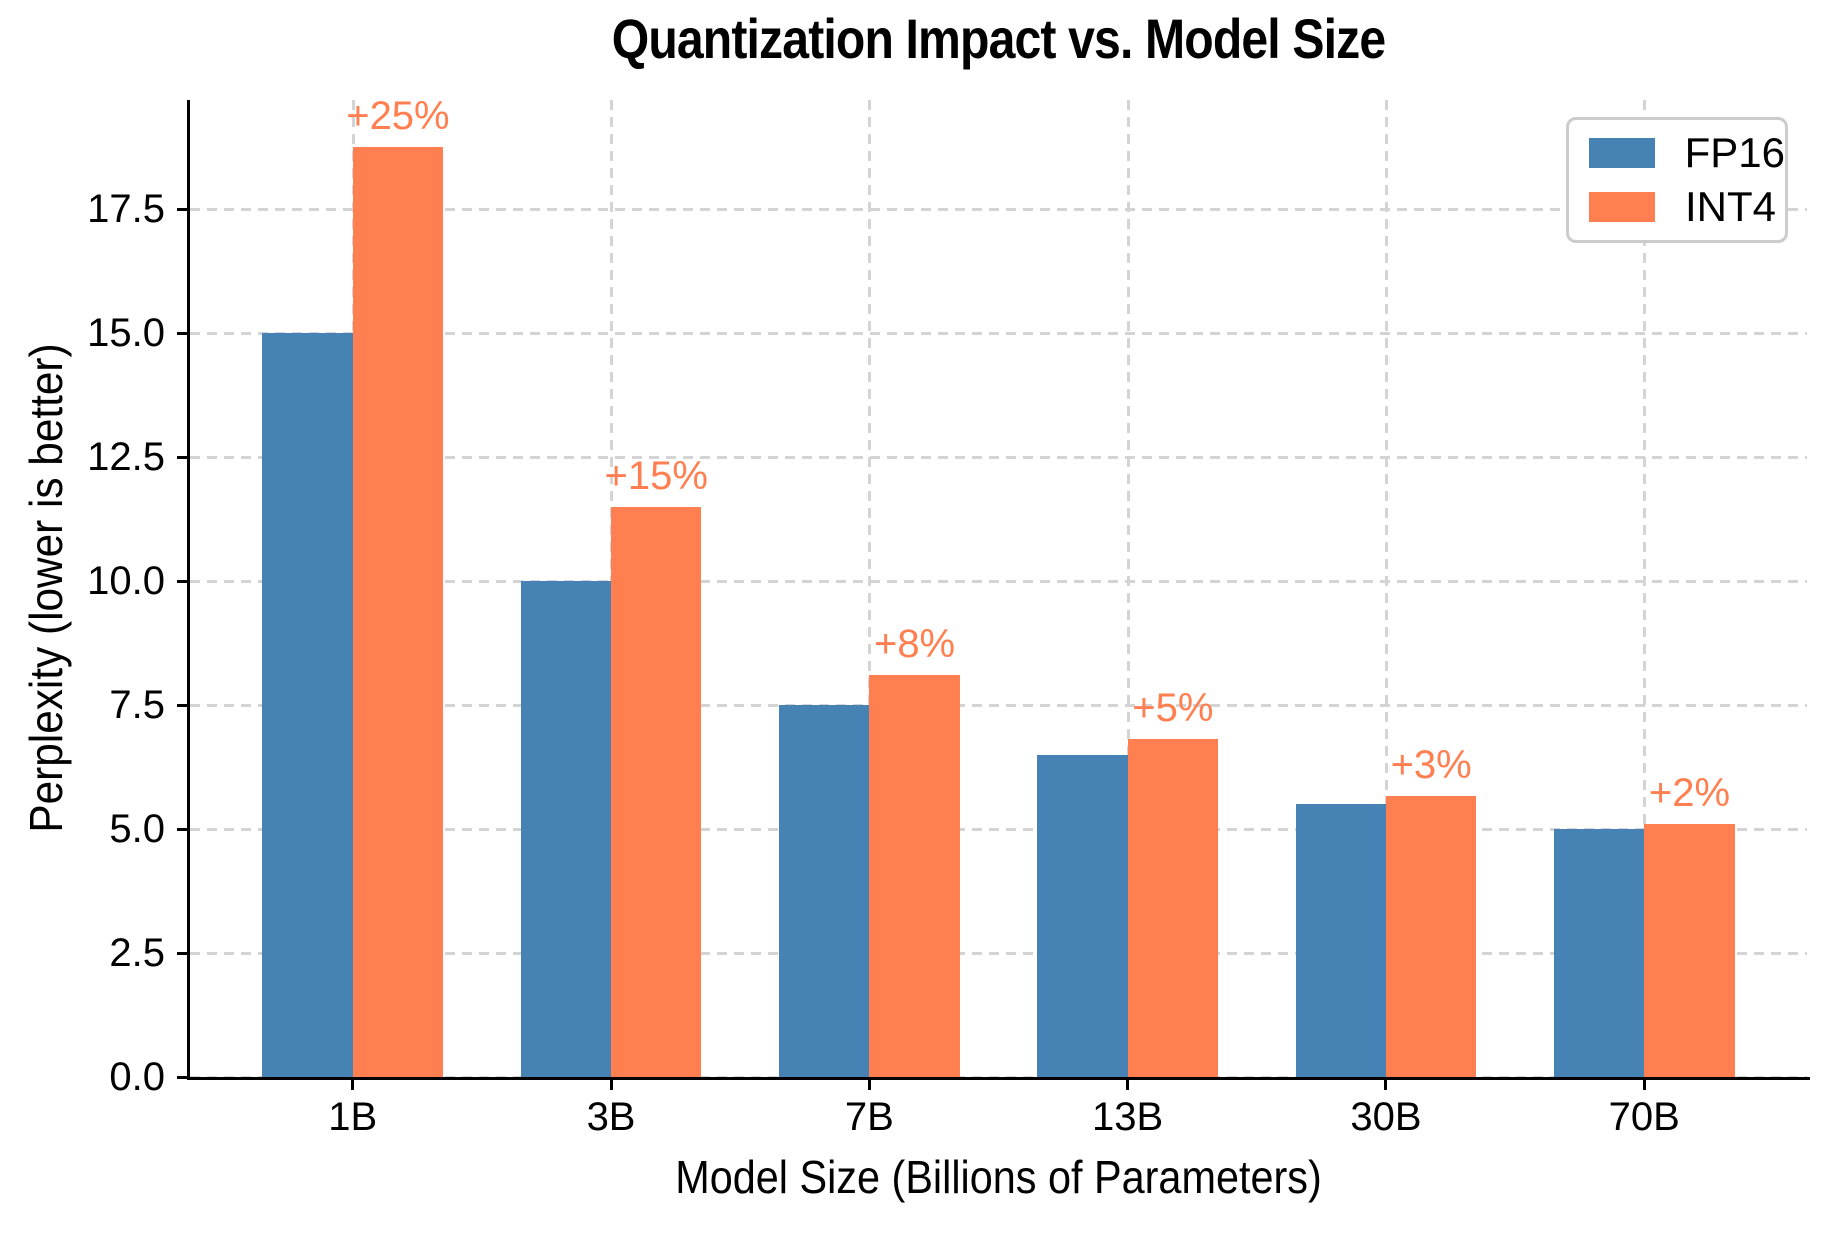 This screenshot has height=1234, width=1834. I want to click on bar-int4-3b, so click(656, 791).